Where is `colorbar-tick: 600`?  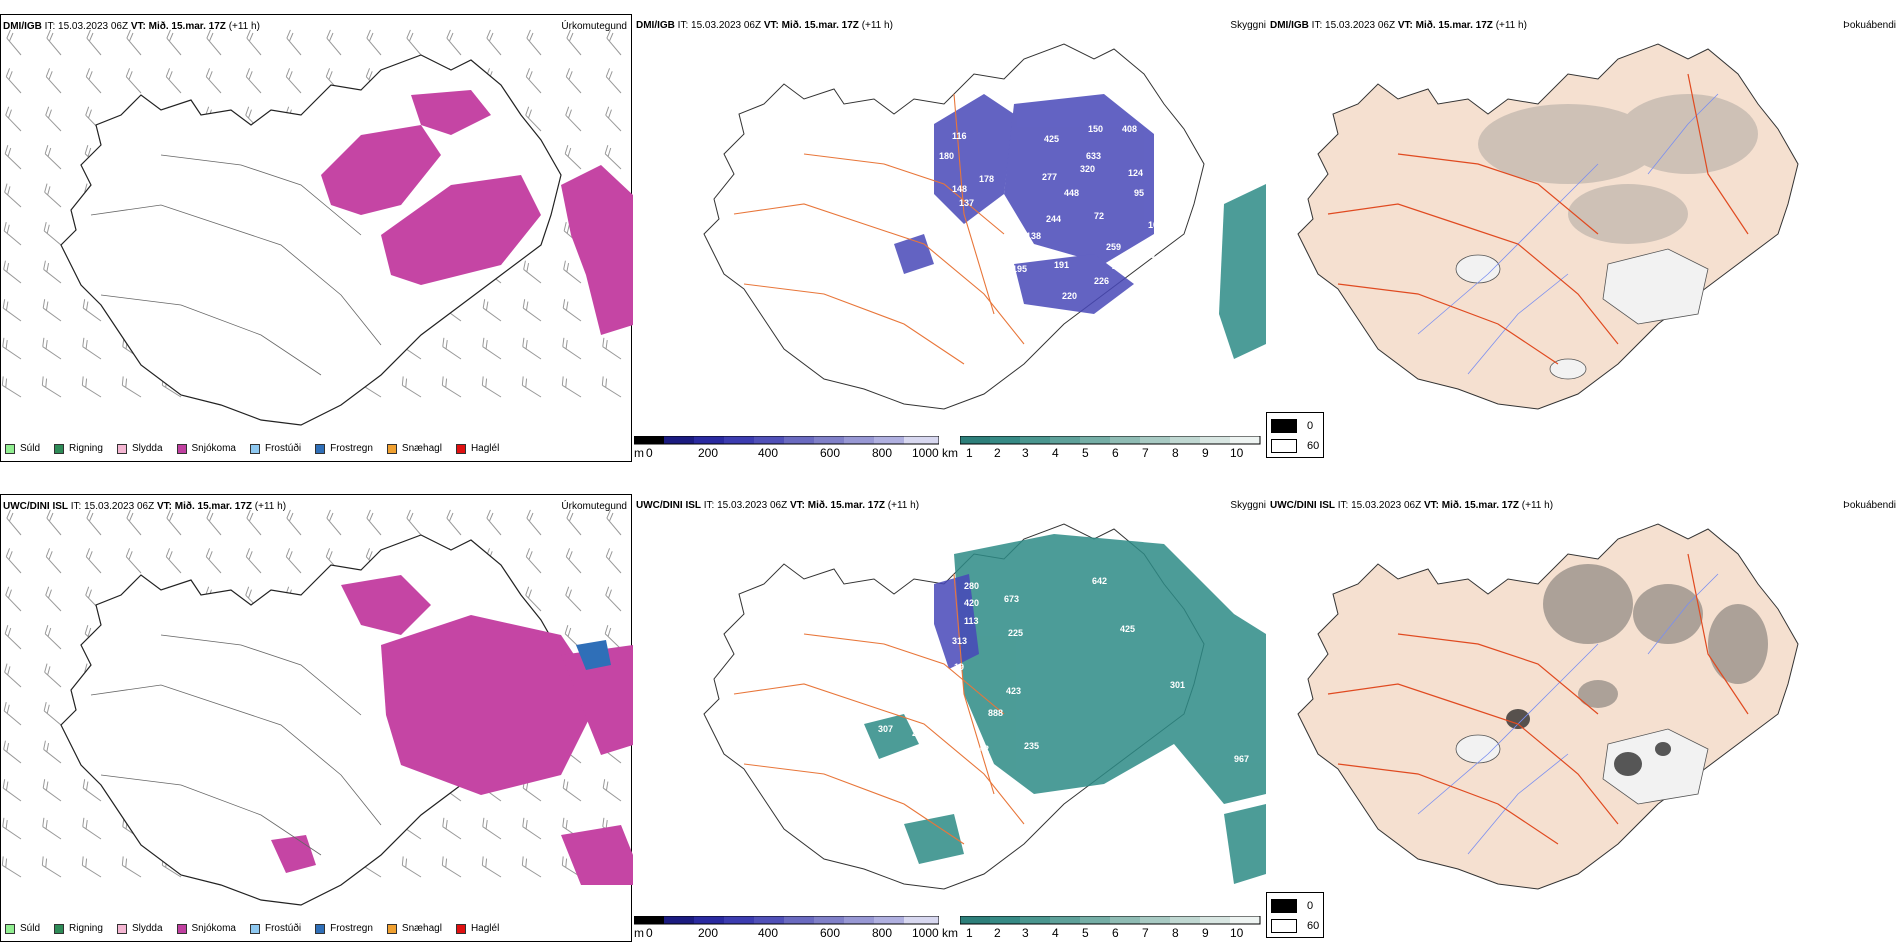 colorbar-tick: 600 is located at coordinates (830, 453).